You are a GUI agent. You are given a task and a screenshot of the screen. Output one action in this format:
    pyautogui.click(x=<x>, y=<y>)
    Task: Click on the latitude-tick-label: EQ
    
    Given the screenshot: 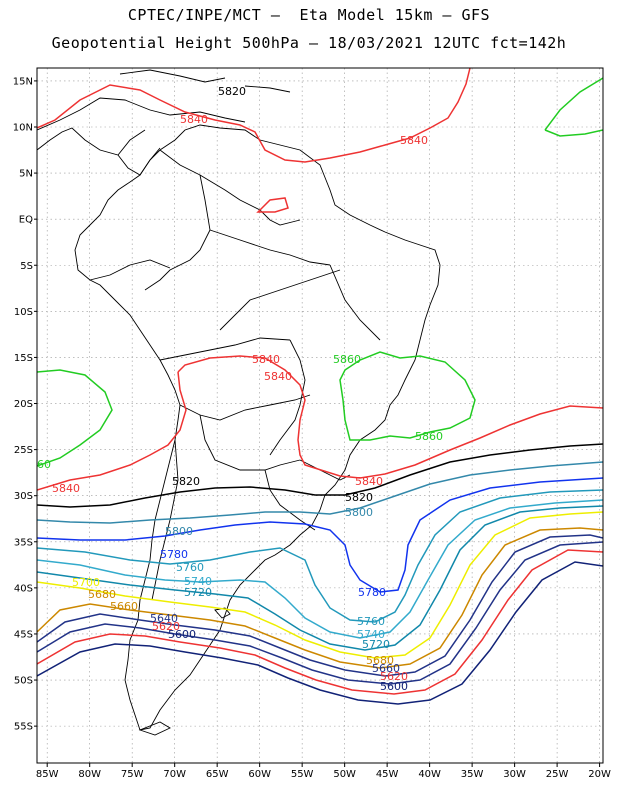 What is the action you would take?
    pyautogui.click(x=26, y=220)
    